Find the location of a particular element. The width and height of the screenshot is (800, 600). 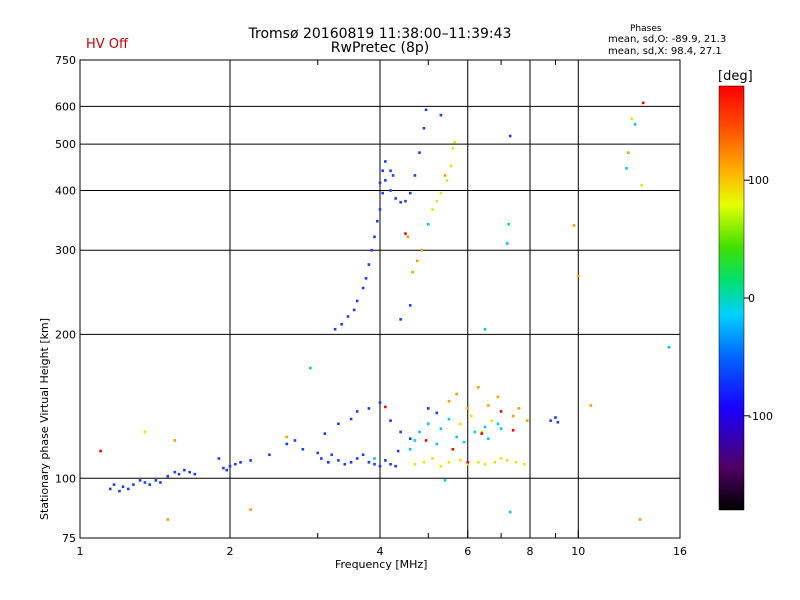

y-tick-label: 500 is located at coordinates (65, 144).